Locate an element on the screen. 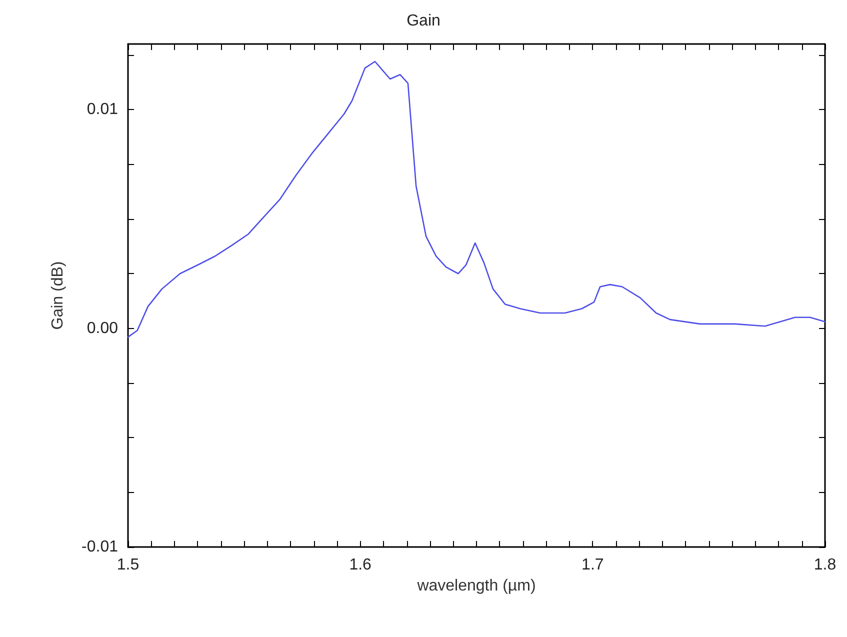 The image size is (847, 637). y-tick-label: -0.01 is located at coordinates (100, 547).